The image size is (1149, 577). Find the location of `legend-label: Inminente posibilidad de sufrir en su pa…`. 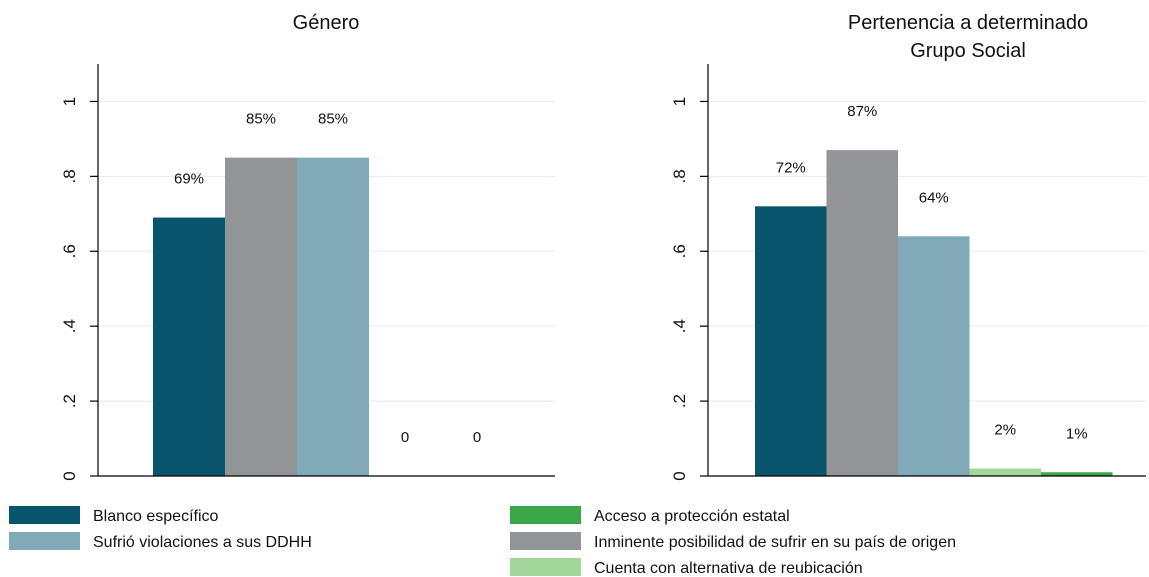

legend-label: Inminente posibilidad de sufrir en su pa… is located at coordinates (775, 542).